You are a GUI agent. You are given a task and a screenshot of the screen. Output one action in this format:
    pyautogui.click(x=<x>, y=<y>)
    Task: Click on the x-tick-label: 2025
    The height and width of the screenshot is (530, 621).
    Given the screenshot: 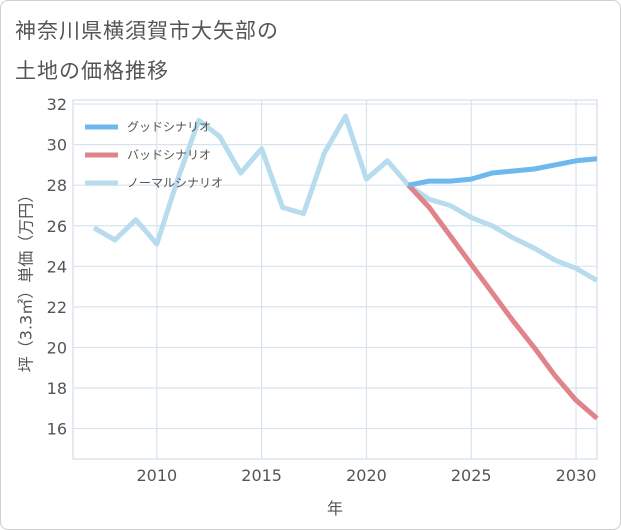 What is the action you would take?
    pyautogui.click(x=471, y=475)
    